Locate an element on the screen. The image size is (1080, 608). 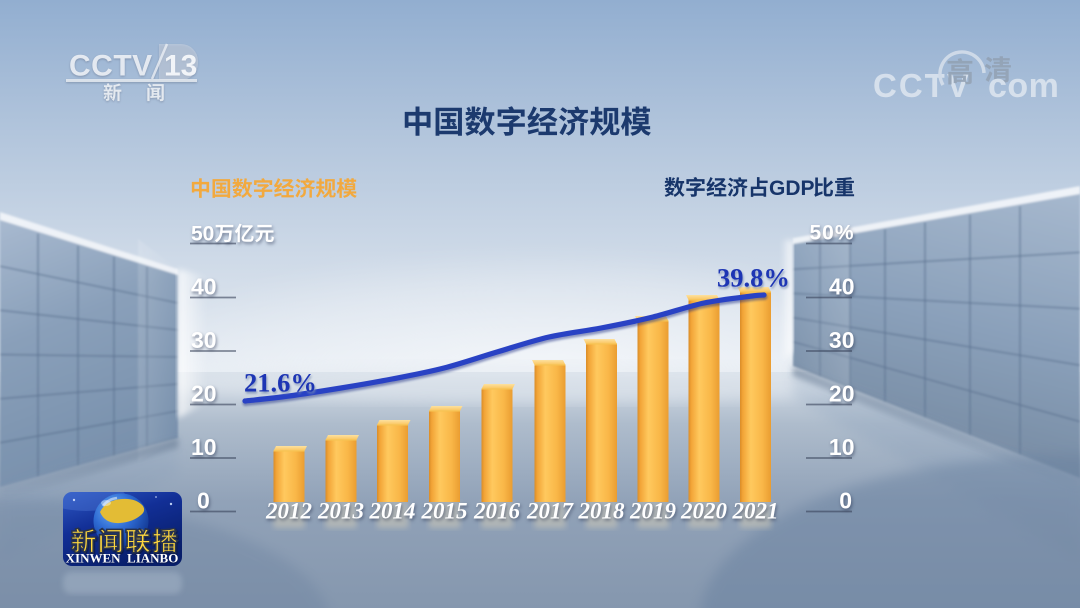
svg-text: 2012 is located at coordinates (288, 511).